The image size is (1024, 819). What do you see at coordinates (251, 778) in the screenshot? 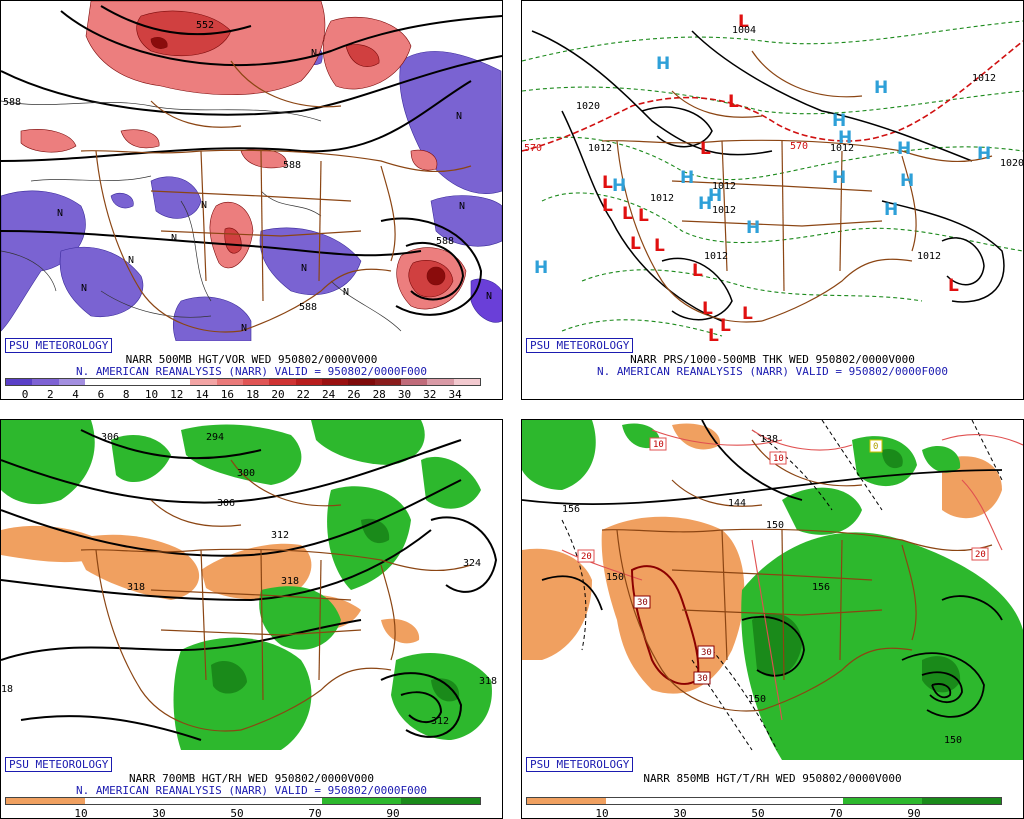
I see `panel-title: NARR 700MB HGT/RH WED 950802/0000V000` at bounding box center [251, 778].